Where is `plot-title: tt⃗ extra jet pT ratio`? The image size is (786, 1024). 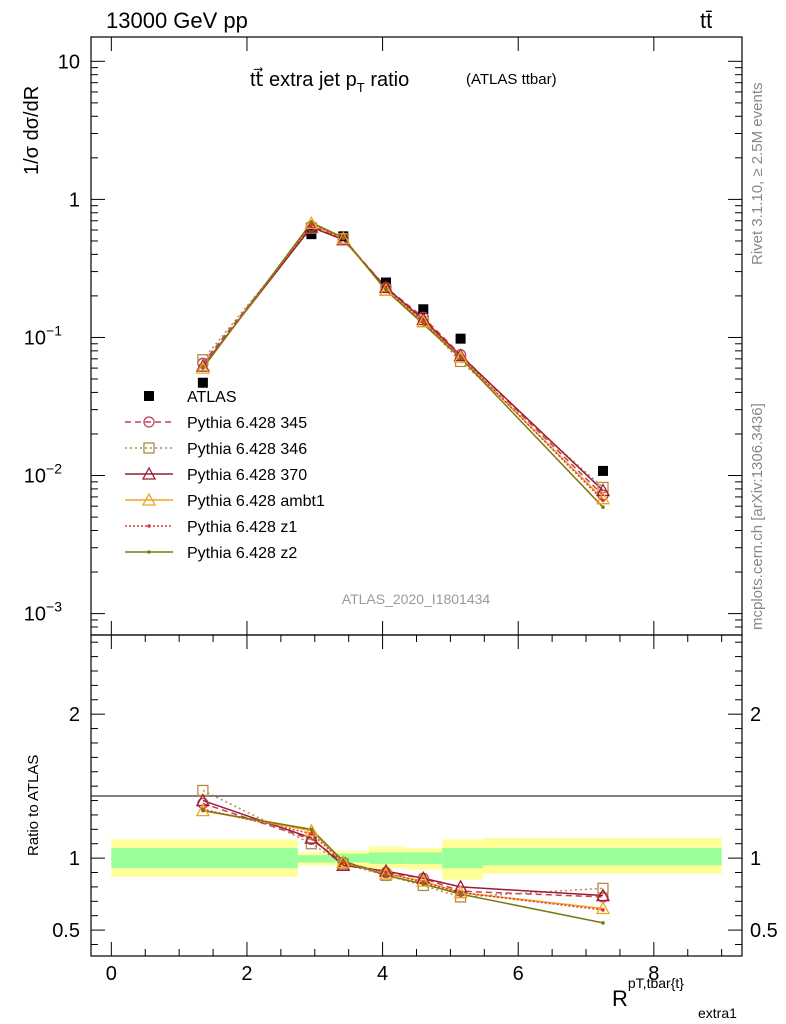
plot-title: tt⃗ extra jet pT ratio is located at coordinates (329, 80).